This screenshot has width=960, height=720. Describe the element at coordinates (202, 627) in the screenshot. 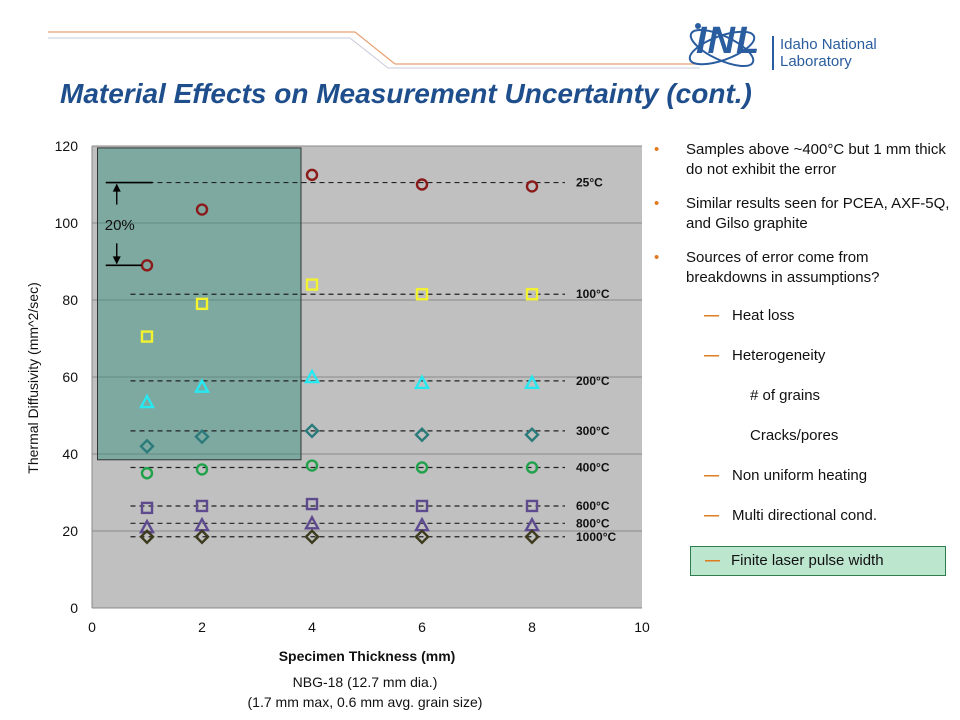

I see `x-tick-label: 2` at that location.